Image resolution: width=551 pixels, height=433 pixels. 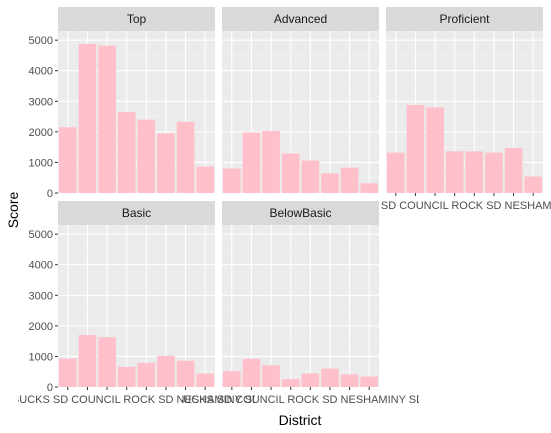 I want to click on y-axis-title: Score, so click(x=13, y=210).